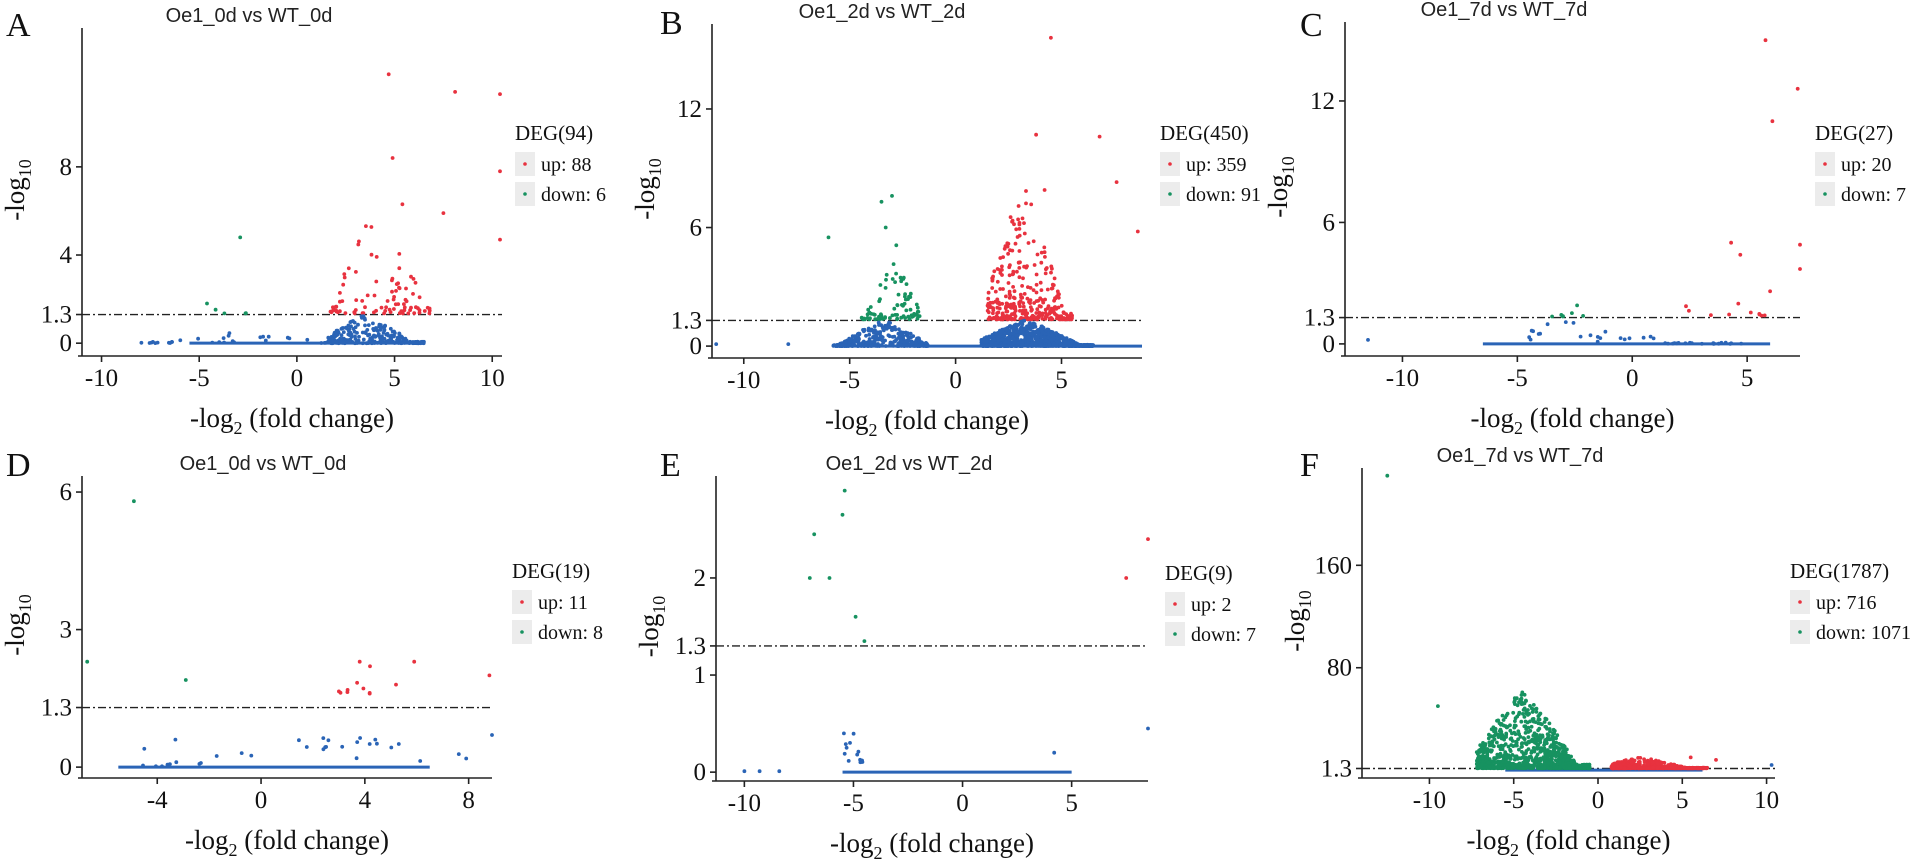  Describe the element at coordinates (261, 800) in the screenshot. I see `x-tick-label: 0` at that location.